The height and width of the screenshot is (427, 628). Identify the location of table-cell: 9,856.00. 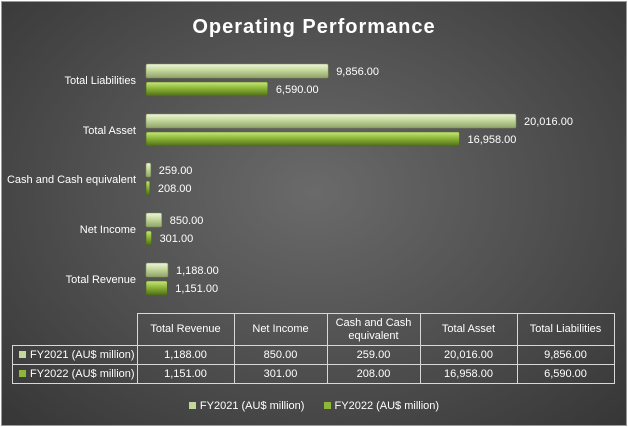
(565, 355).